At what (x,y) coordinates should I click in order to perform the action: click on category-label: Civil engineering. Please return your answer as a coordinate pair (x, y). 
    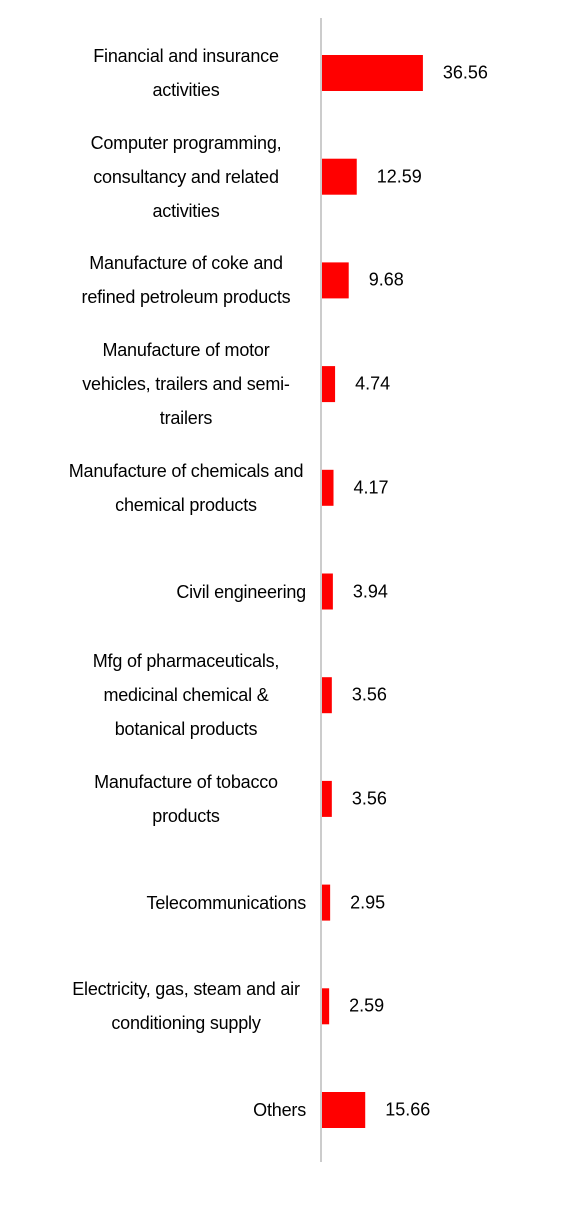
    Looking at the image, I should click on (241, 591).